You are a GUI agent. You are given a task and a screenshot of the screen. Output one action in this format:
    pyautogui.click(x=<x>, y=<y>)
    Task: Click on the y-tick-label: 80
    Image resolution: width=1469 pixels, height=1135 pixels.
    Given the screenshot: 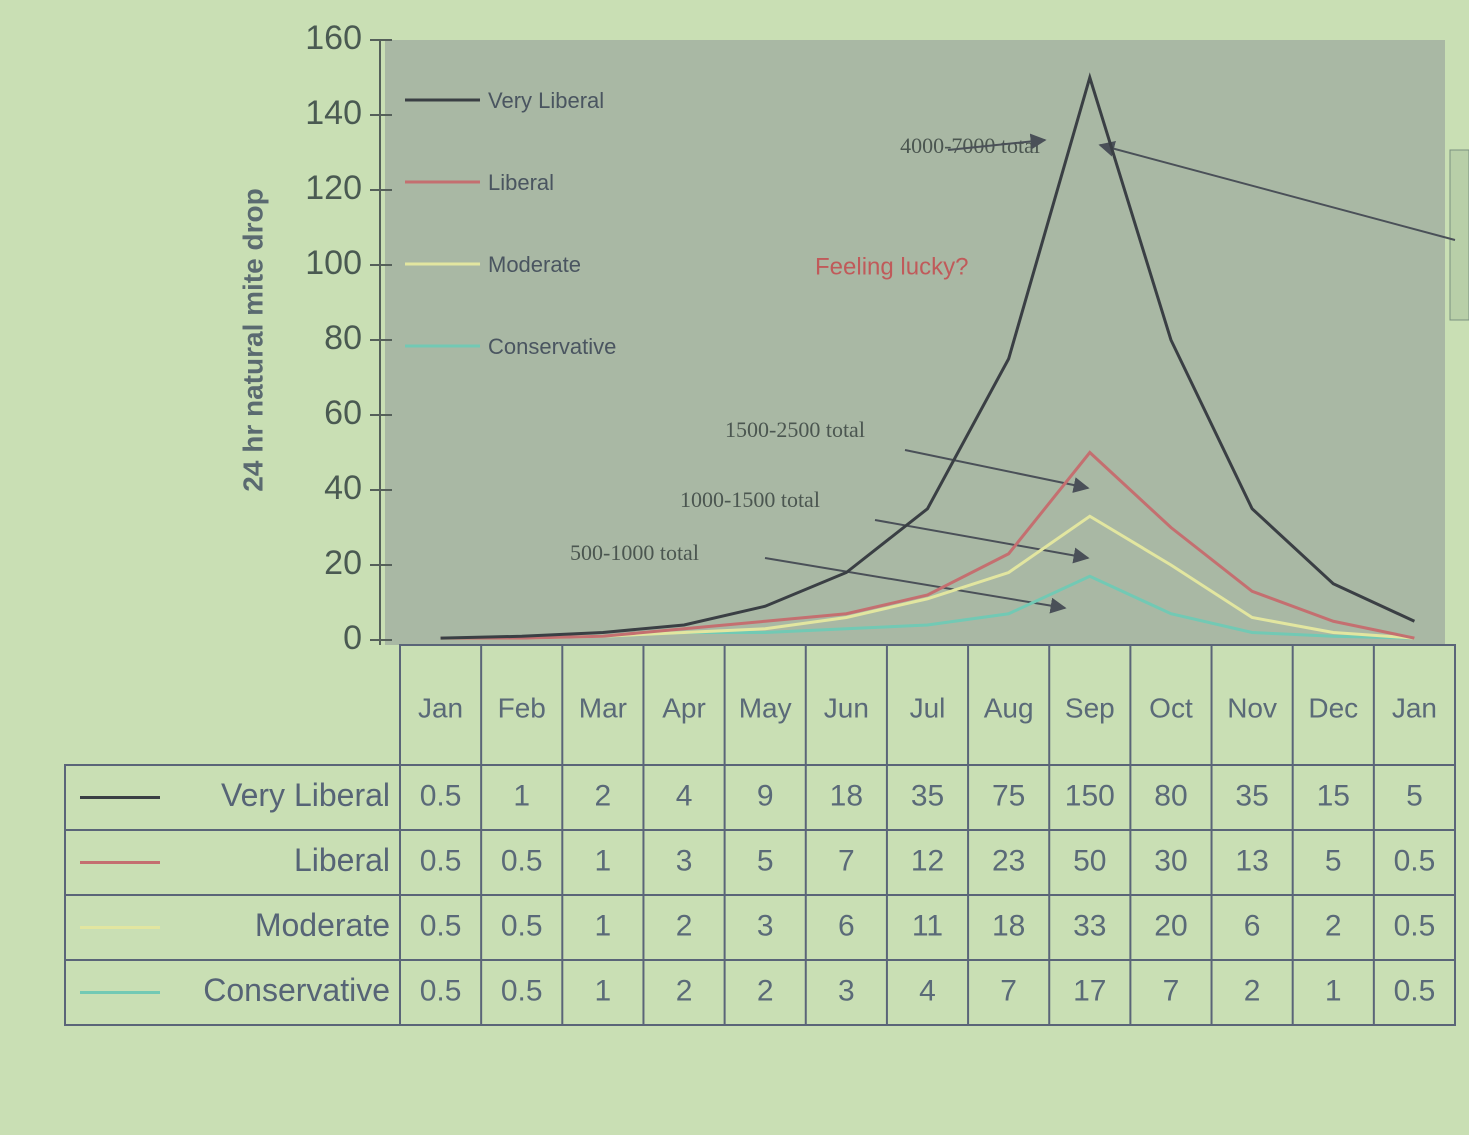 What is the action you would take?
    pyautogui.click(x=343, y=338)
    